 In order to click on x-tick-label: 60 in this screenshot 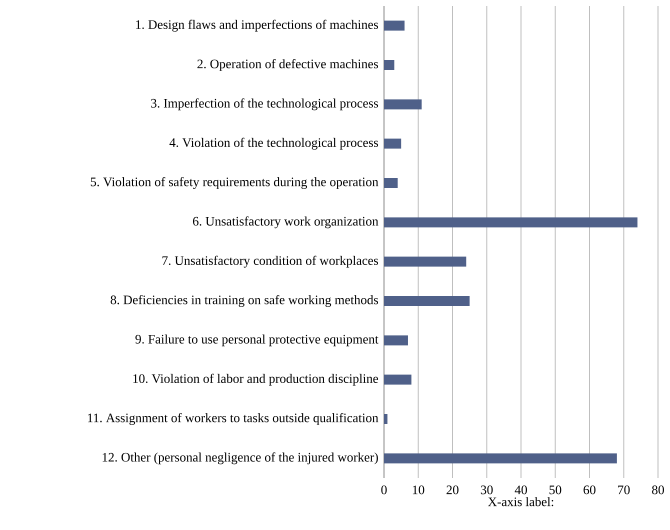, I will do `click(590, 490)`.